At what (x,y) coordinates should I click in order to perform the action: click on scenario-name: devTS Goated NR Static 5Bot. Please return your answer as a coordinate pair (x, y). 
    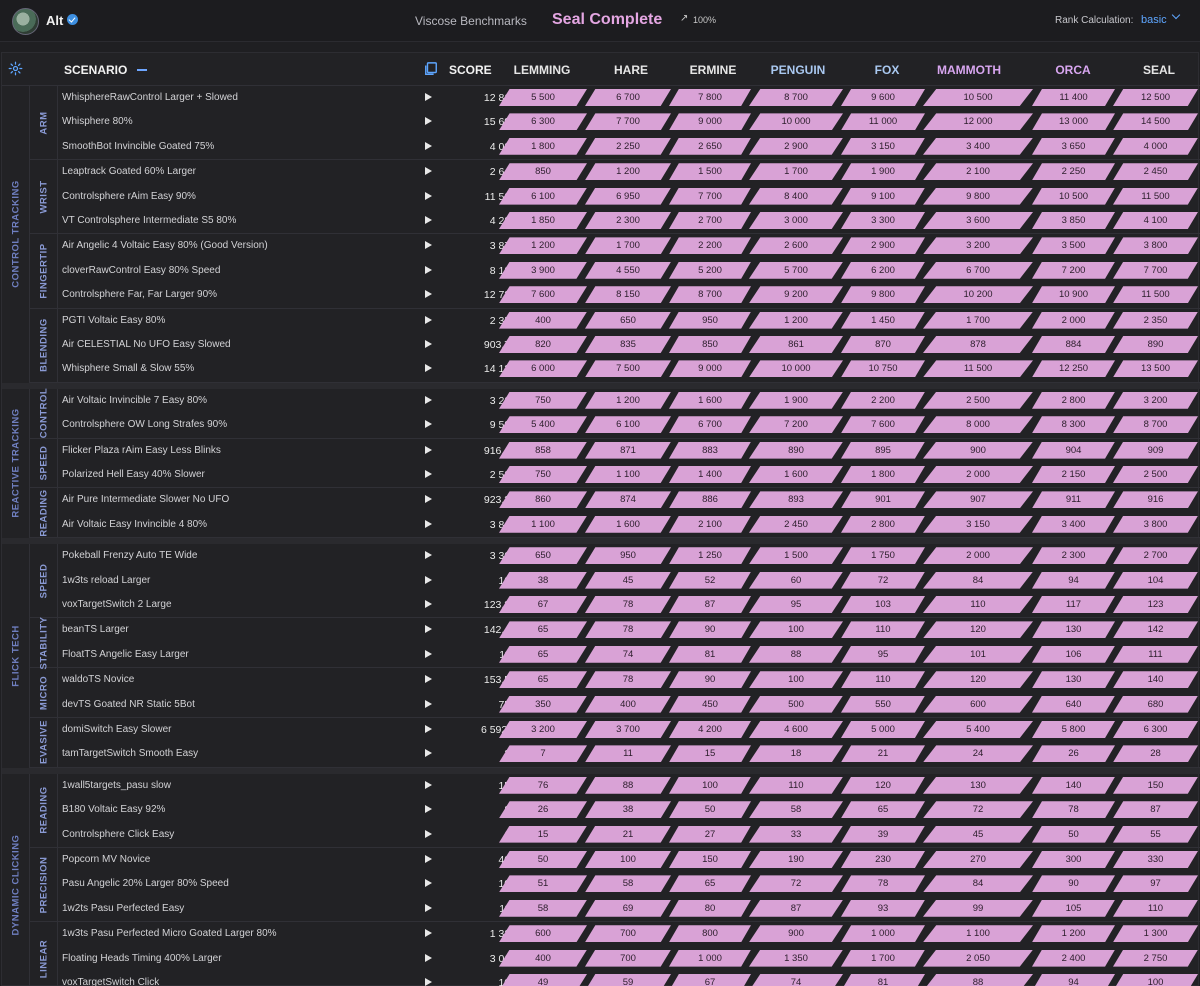
    Looking at the image, I should click on (128, 704).